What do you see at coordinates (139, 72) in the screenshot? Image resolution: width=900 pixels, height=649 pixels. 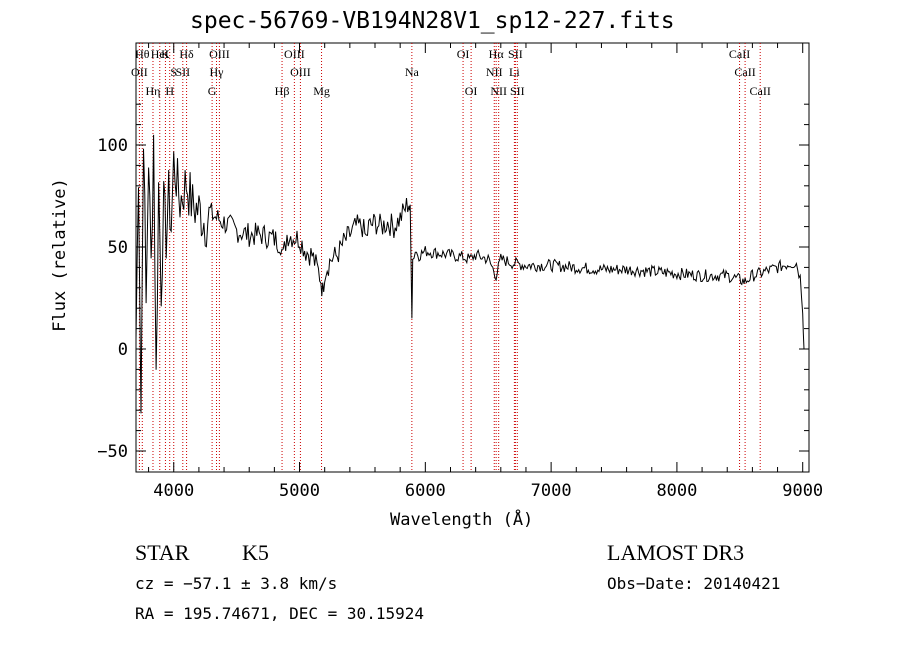 I see `marker-label: OII` at bounding box center [139, 72].